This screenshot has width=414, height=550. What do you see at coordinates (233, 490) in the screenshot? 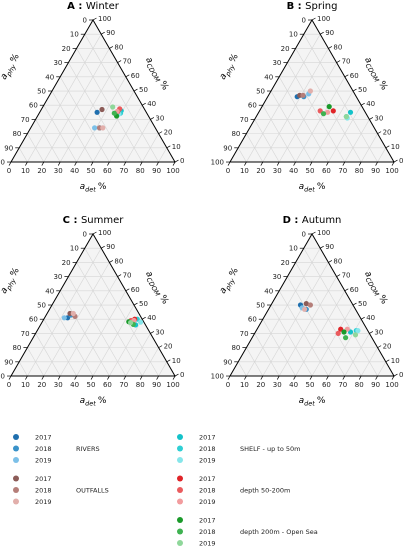
I see `legend-group-mid: 2017 2018 2019 depth 50-200m` at bounding box center [233, 490].